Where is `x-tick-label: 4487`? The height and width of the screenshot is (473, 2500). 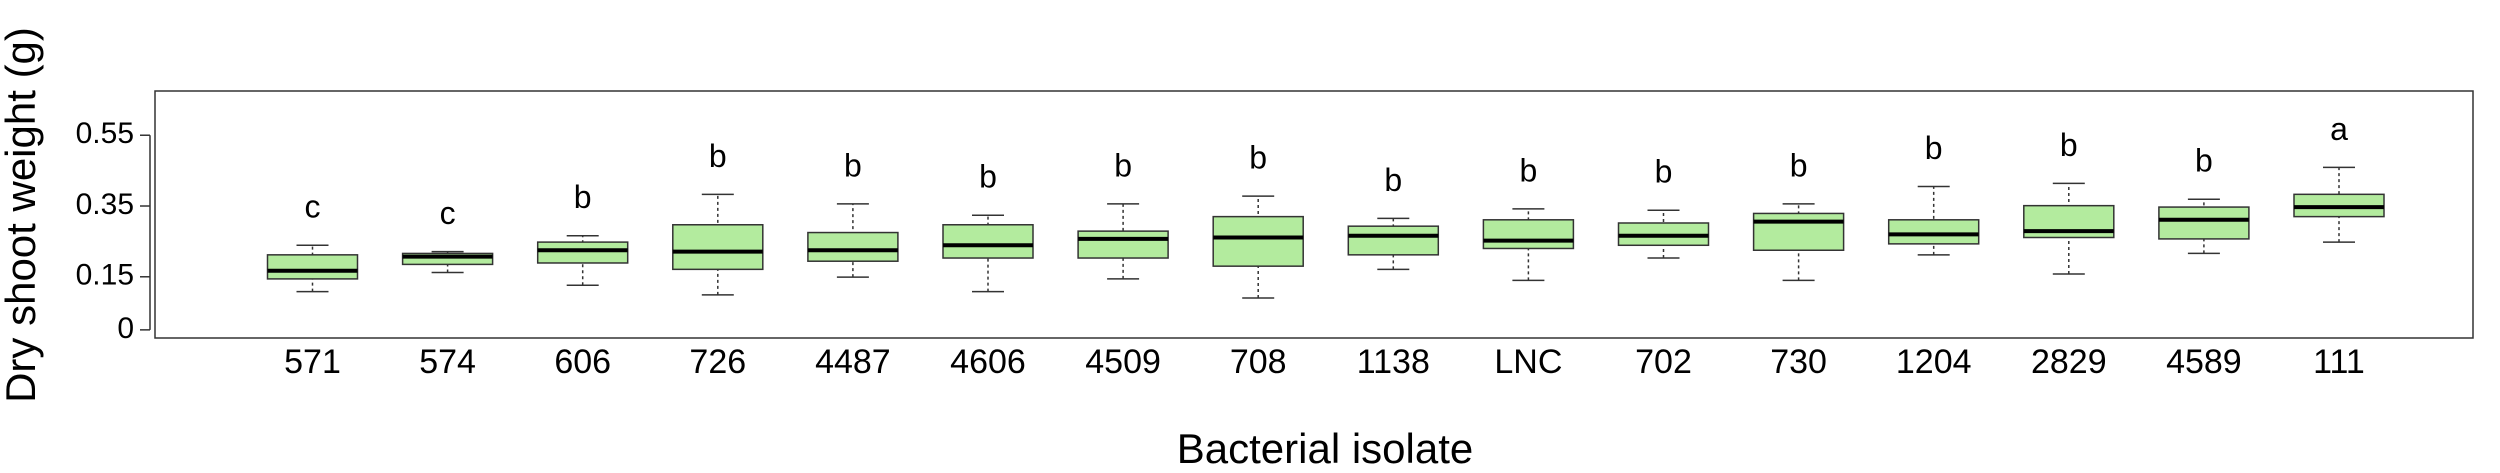
x-tick-label: 4487 is located at coordinates (853, 362).